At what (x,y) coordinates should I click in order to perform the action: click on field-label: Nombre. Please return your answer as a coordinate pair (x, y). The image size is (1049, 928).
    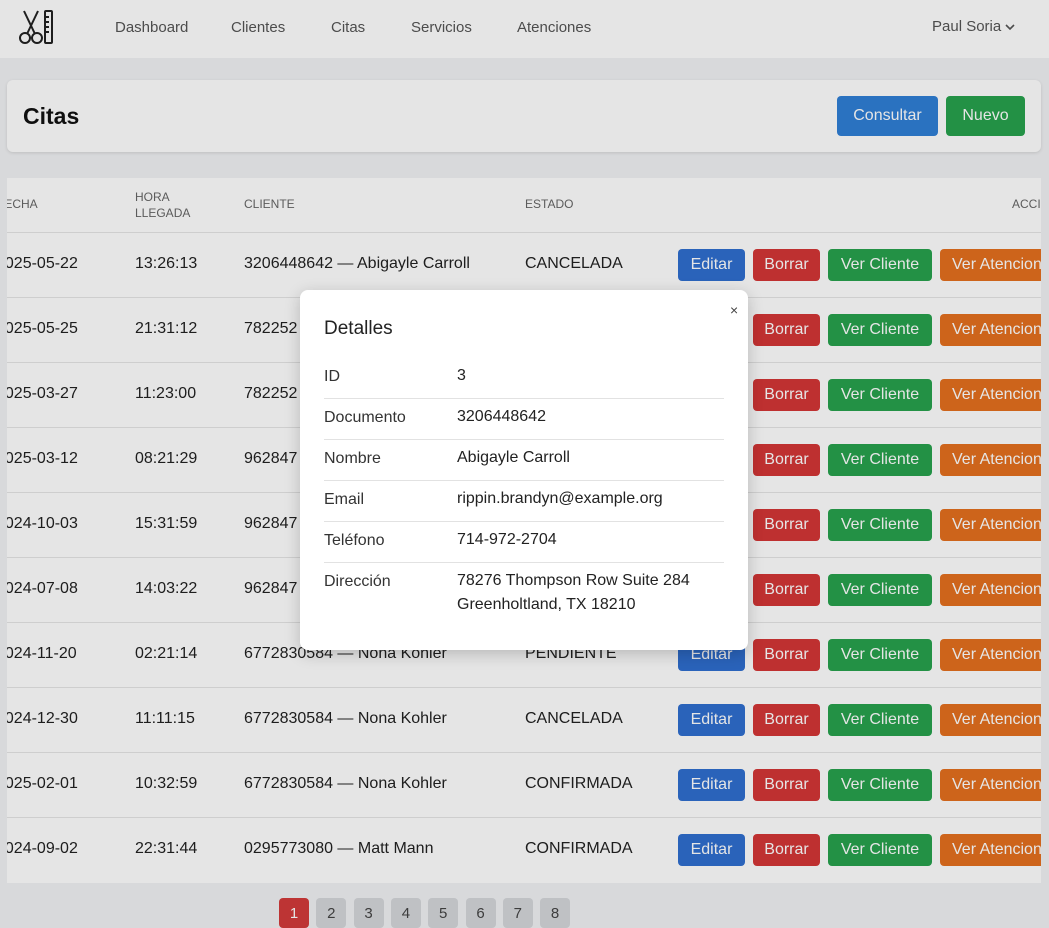
    Looking at the image, I should click on (352, 459).